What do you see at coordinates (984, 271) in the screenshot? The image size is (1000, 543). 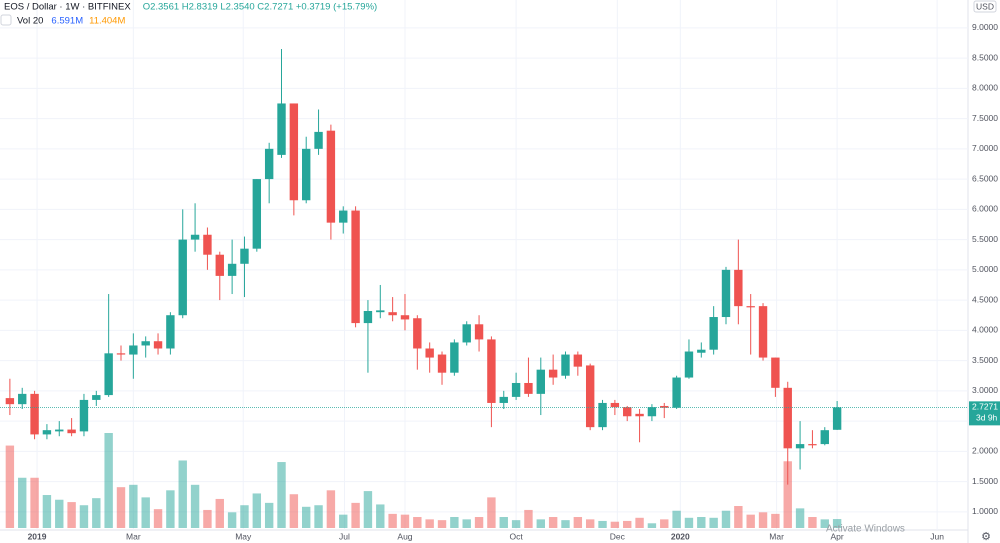 I see `price-axis-bg` at bounding box center [984, 271].